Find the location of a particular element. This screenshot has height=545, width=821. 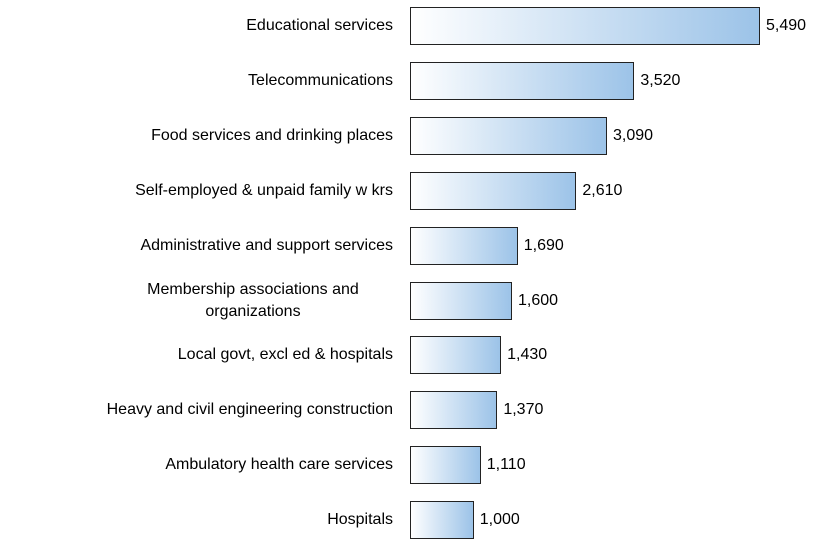

value-label: 1,000 is located at coordinates (499, 520).